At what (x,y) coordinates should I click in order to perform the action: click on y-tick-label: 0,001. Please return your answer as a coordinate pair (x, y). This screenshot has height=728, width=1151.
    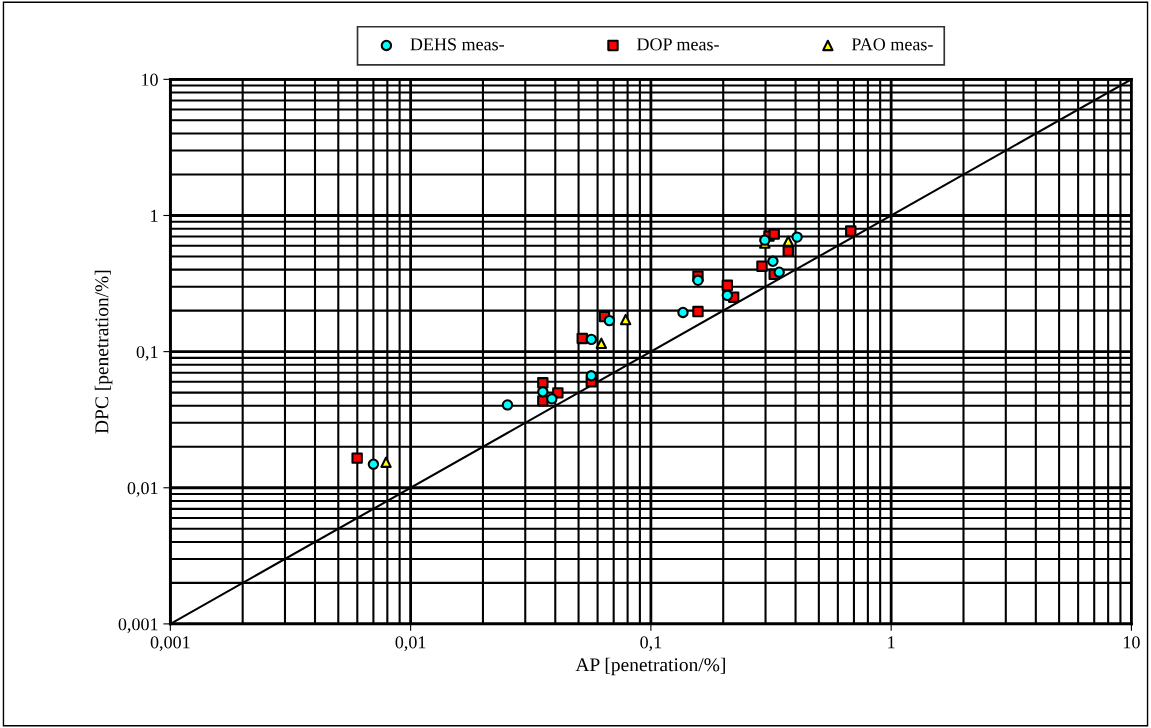
    Looking at the image, I should click on (138, 625).